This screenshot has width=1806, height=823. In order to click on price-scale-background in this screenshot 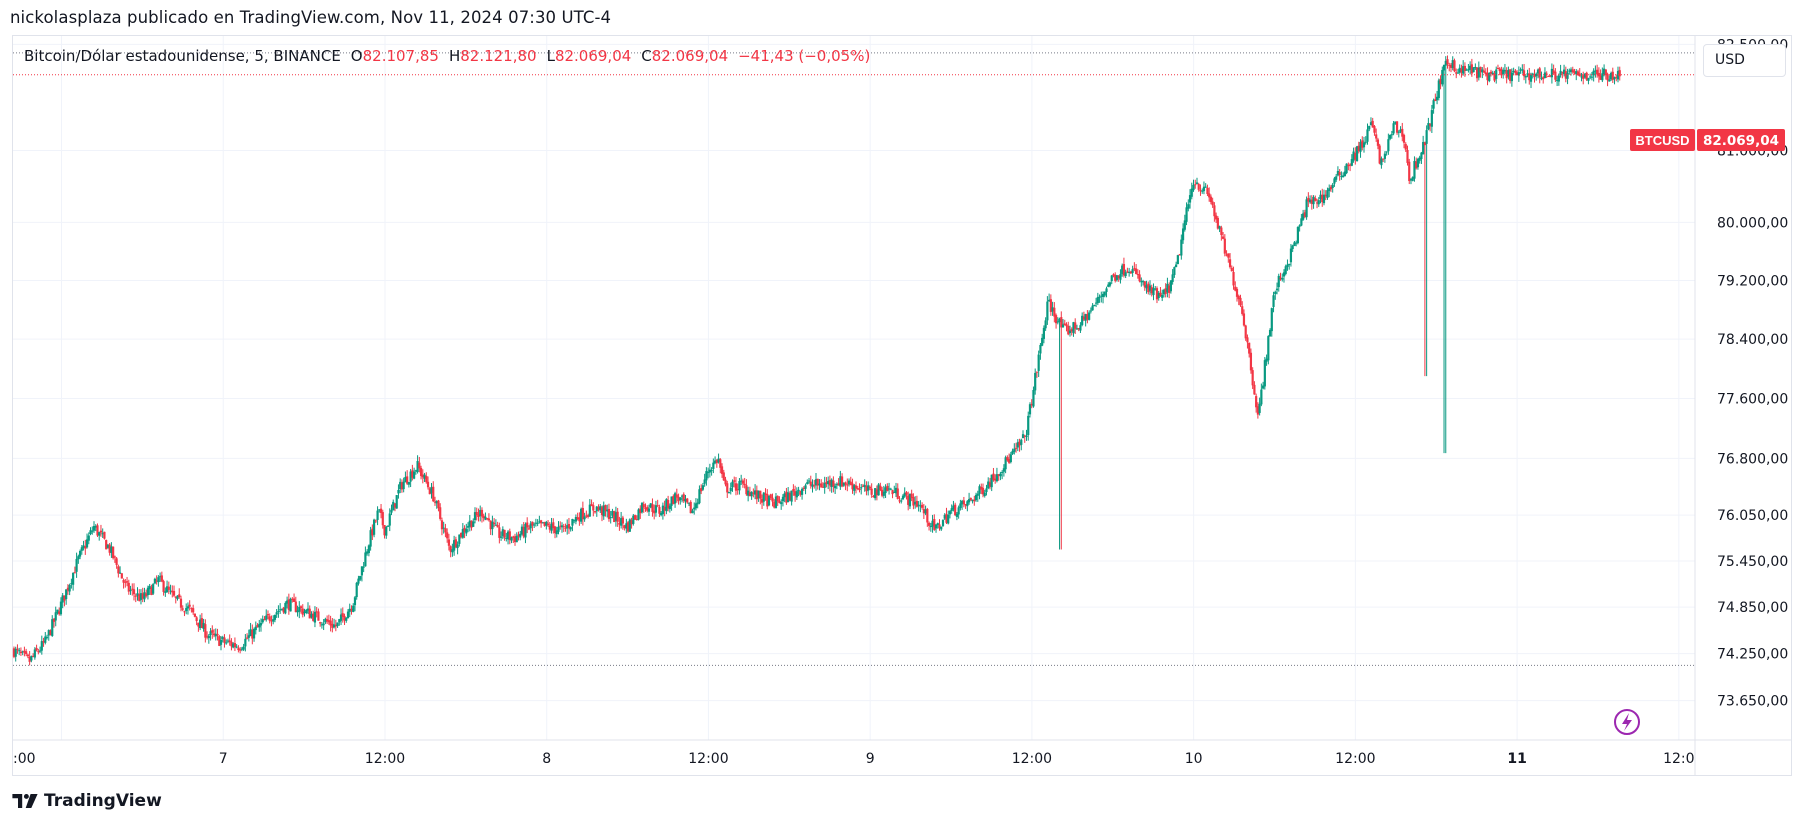, I will do `click(1743, 388)`.